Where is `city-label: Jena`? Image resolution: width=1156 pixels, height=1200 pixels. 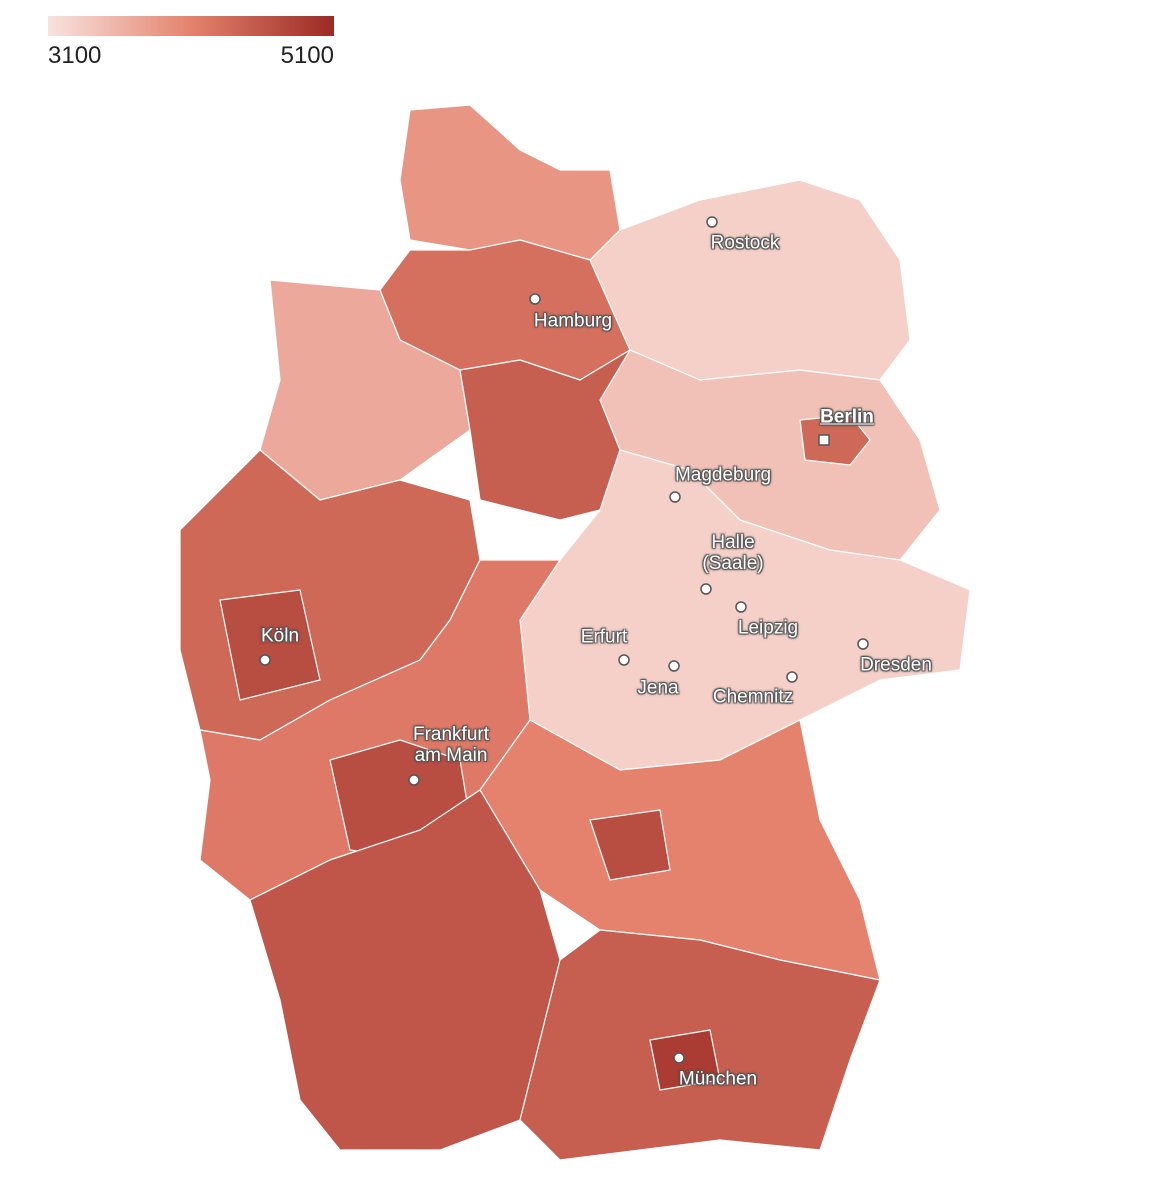 city-label: Jena is located at coordinates (658, 688).